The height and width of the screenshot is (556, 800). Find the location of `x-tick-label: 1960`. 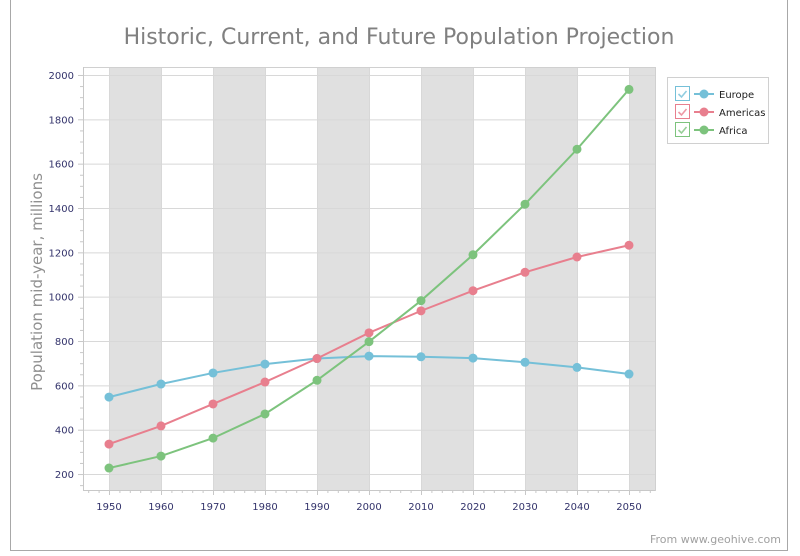

x-tick-label: 1960 is located at coordinates (160, 507).